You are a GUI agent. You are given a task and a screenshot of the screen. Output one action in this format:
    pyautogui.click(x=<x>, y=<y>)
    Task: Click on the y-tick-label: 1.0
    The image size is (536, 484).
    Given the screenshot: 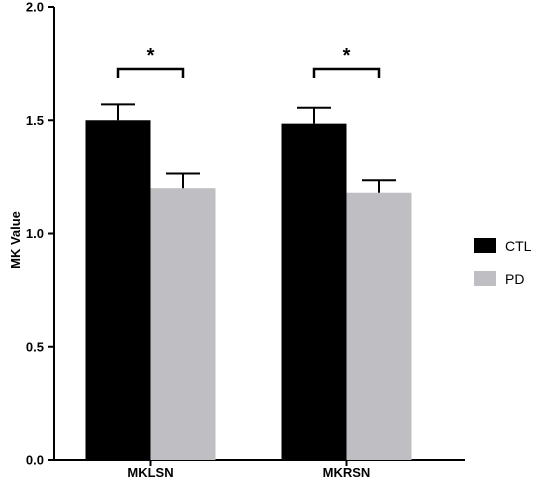 What is the action you would take?
    pyautogui.click(x=35, y=233)
    